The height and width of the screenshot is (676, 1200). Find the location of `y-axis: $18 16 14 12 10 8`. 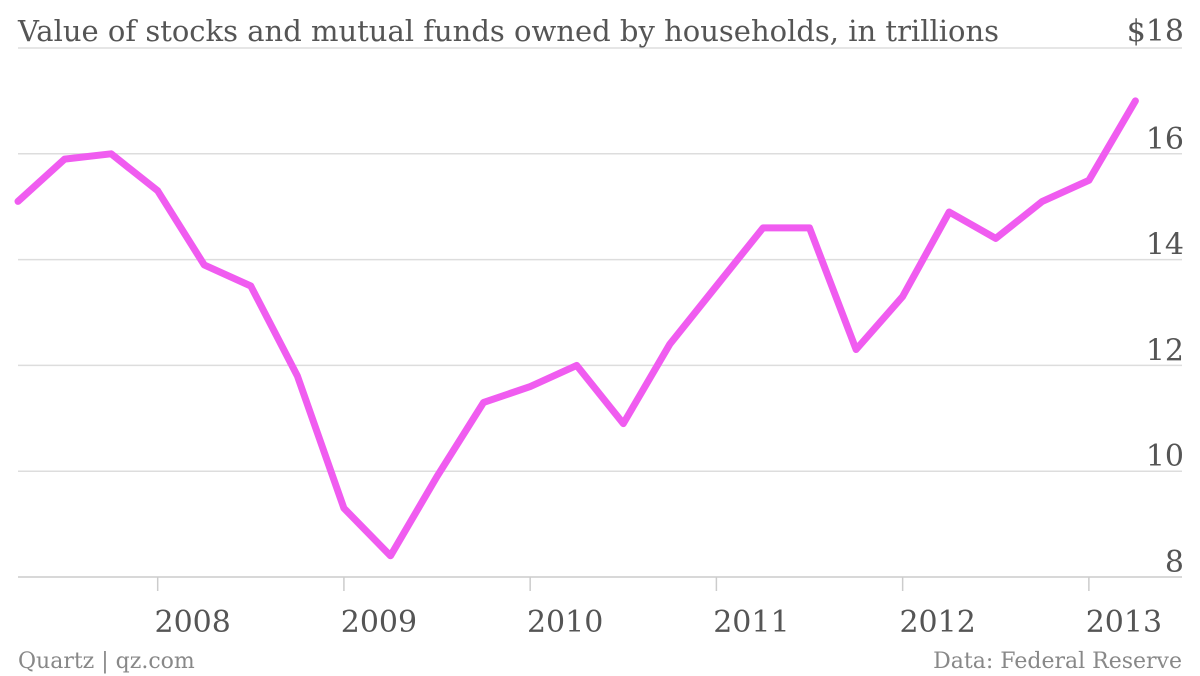

y-axis: $18 16 14 12 10 8 is located at coordinates (1155, 297).